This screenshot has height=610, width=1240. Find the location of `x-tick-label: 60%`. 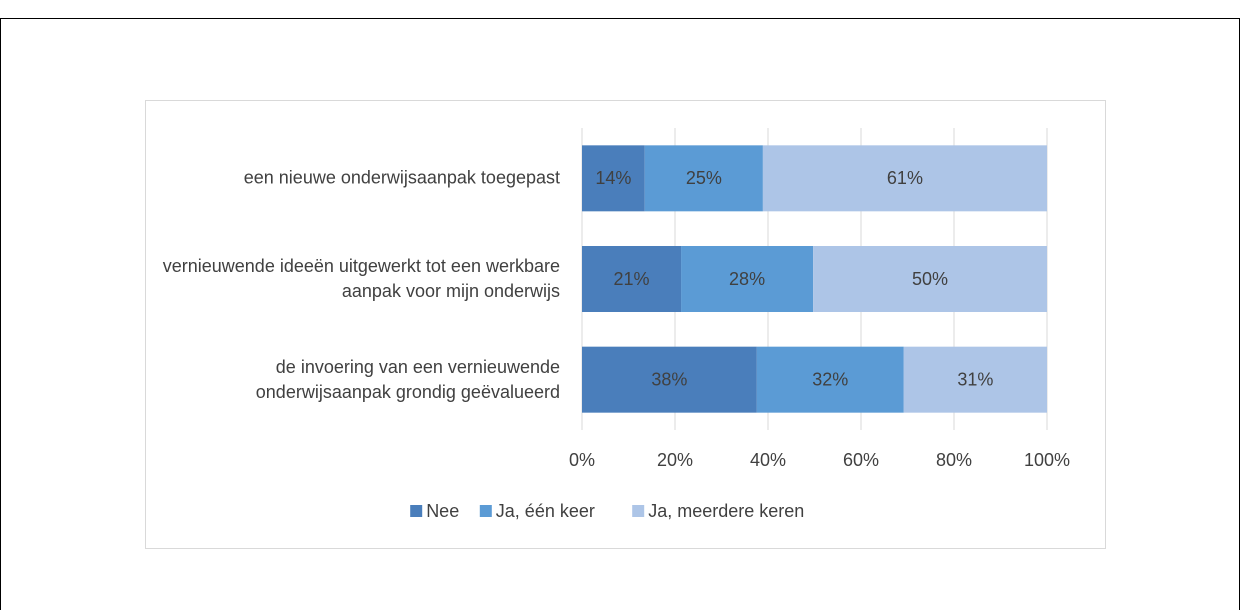

x-tick-label: 60% is located at coordinates (861, 460).